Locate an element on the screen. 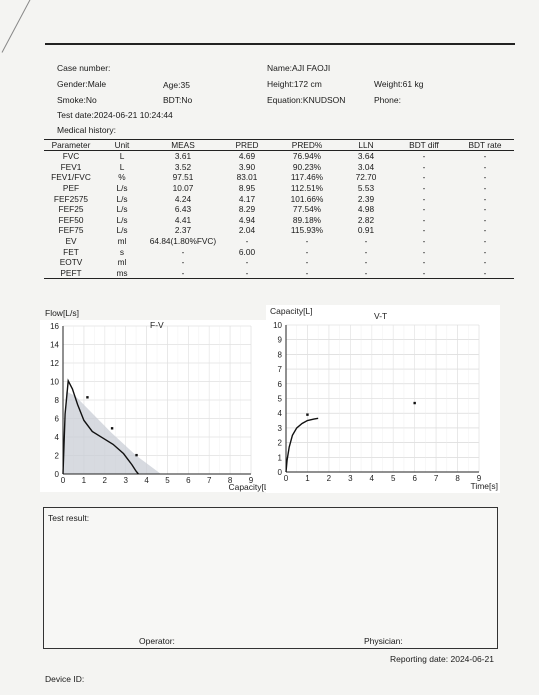  table-cell: 8.29 is located at coordinates (247, 209).